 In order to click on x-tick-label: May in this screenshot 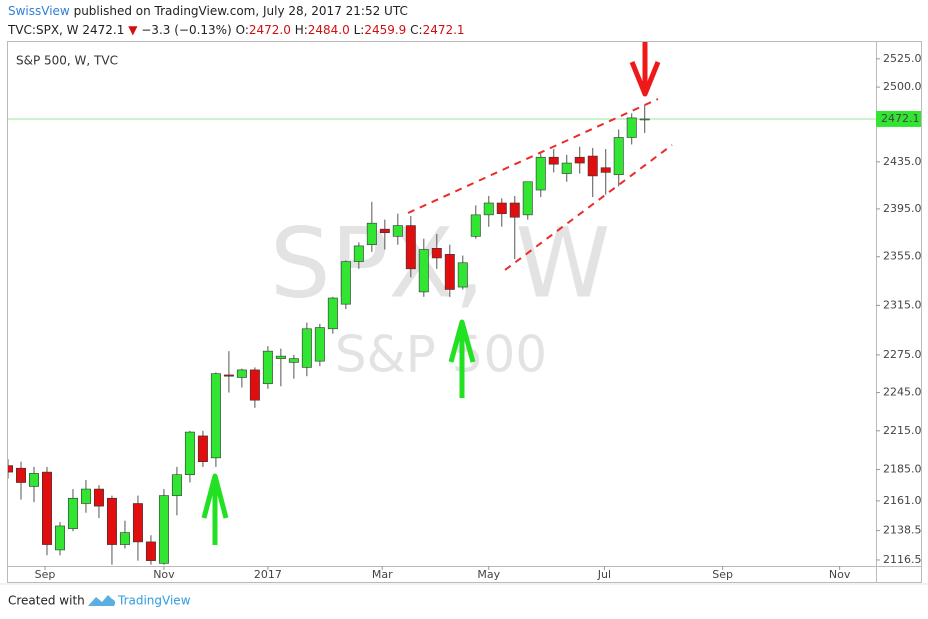, I will do `click(488, 574)`.